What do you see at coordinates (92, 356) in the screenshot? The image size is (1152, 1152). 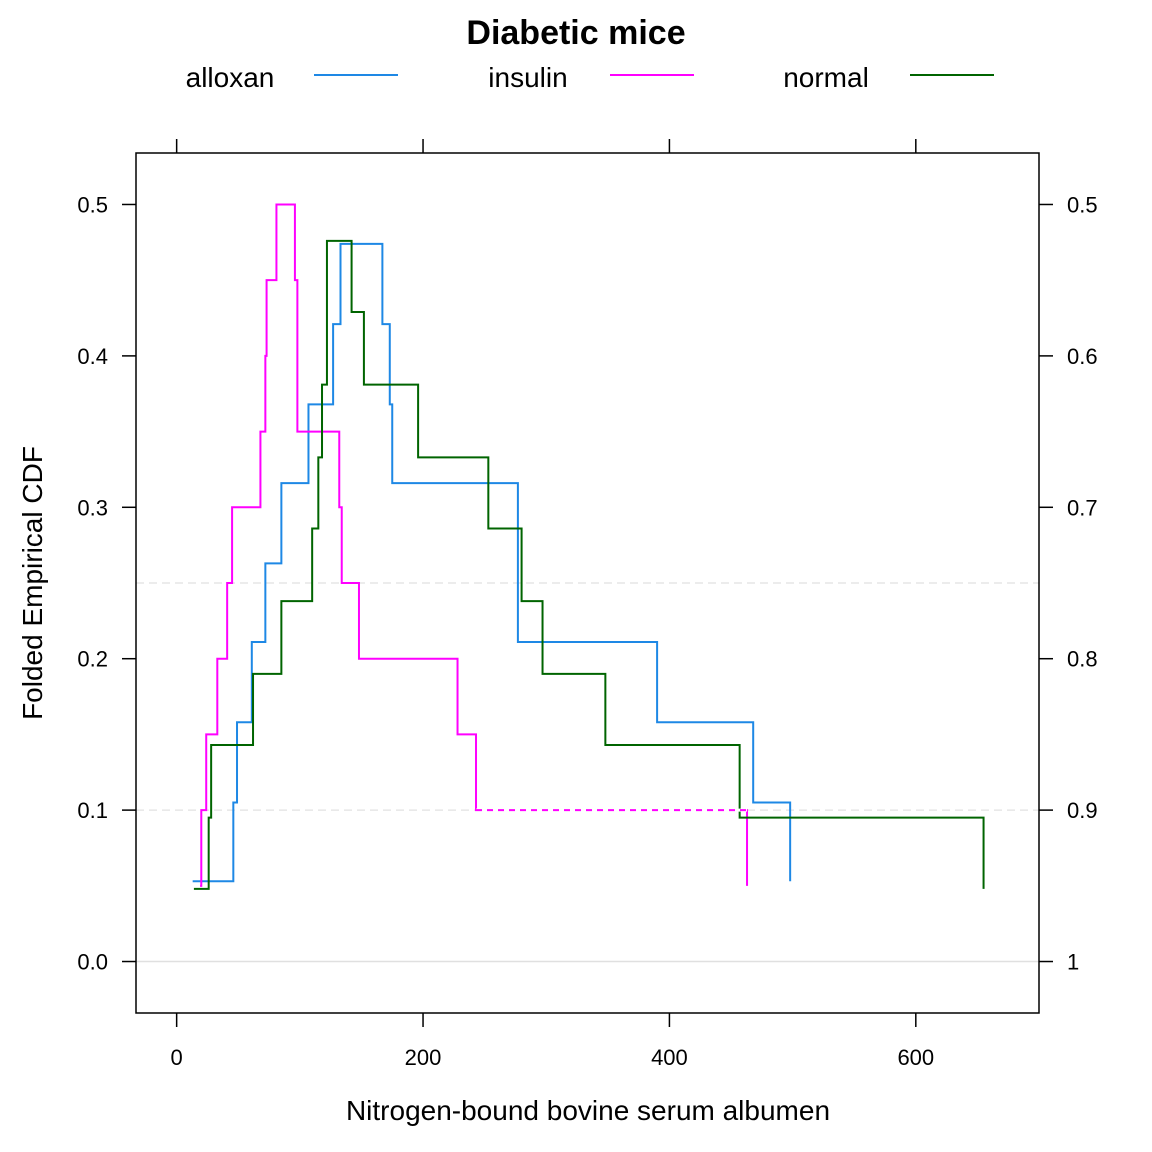 I see `y-tick-label-left: 0.4` at bounding box center [92, 356].